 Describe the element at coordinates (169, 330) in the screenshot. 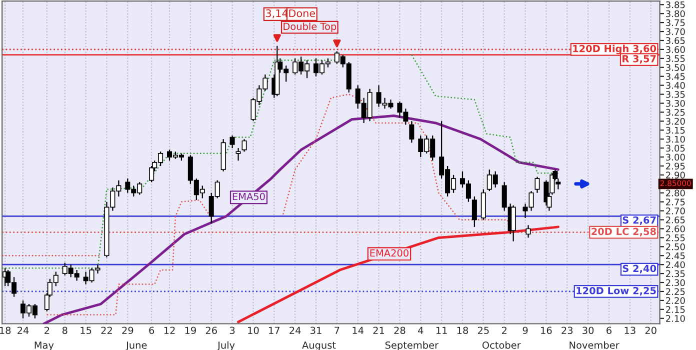

I see `x-tick-label: 12` at that location.